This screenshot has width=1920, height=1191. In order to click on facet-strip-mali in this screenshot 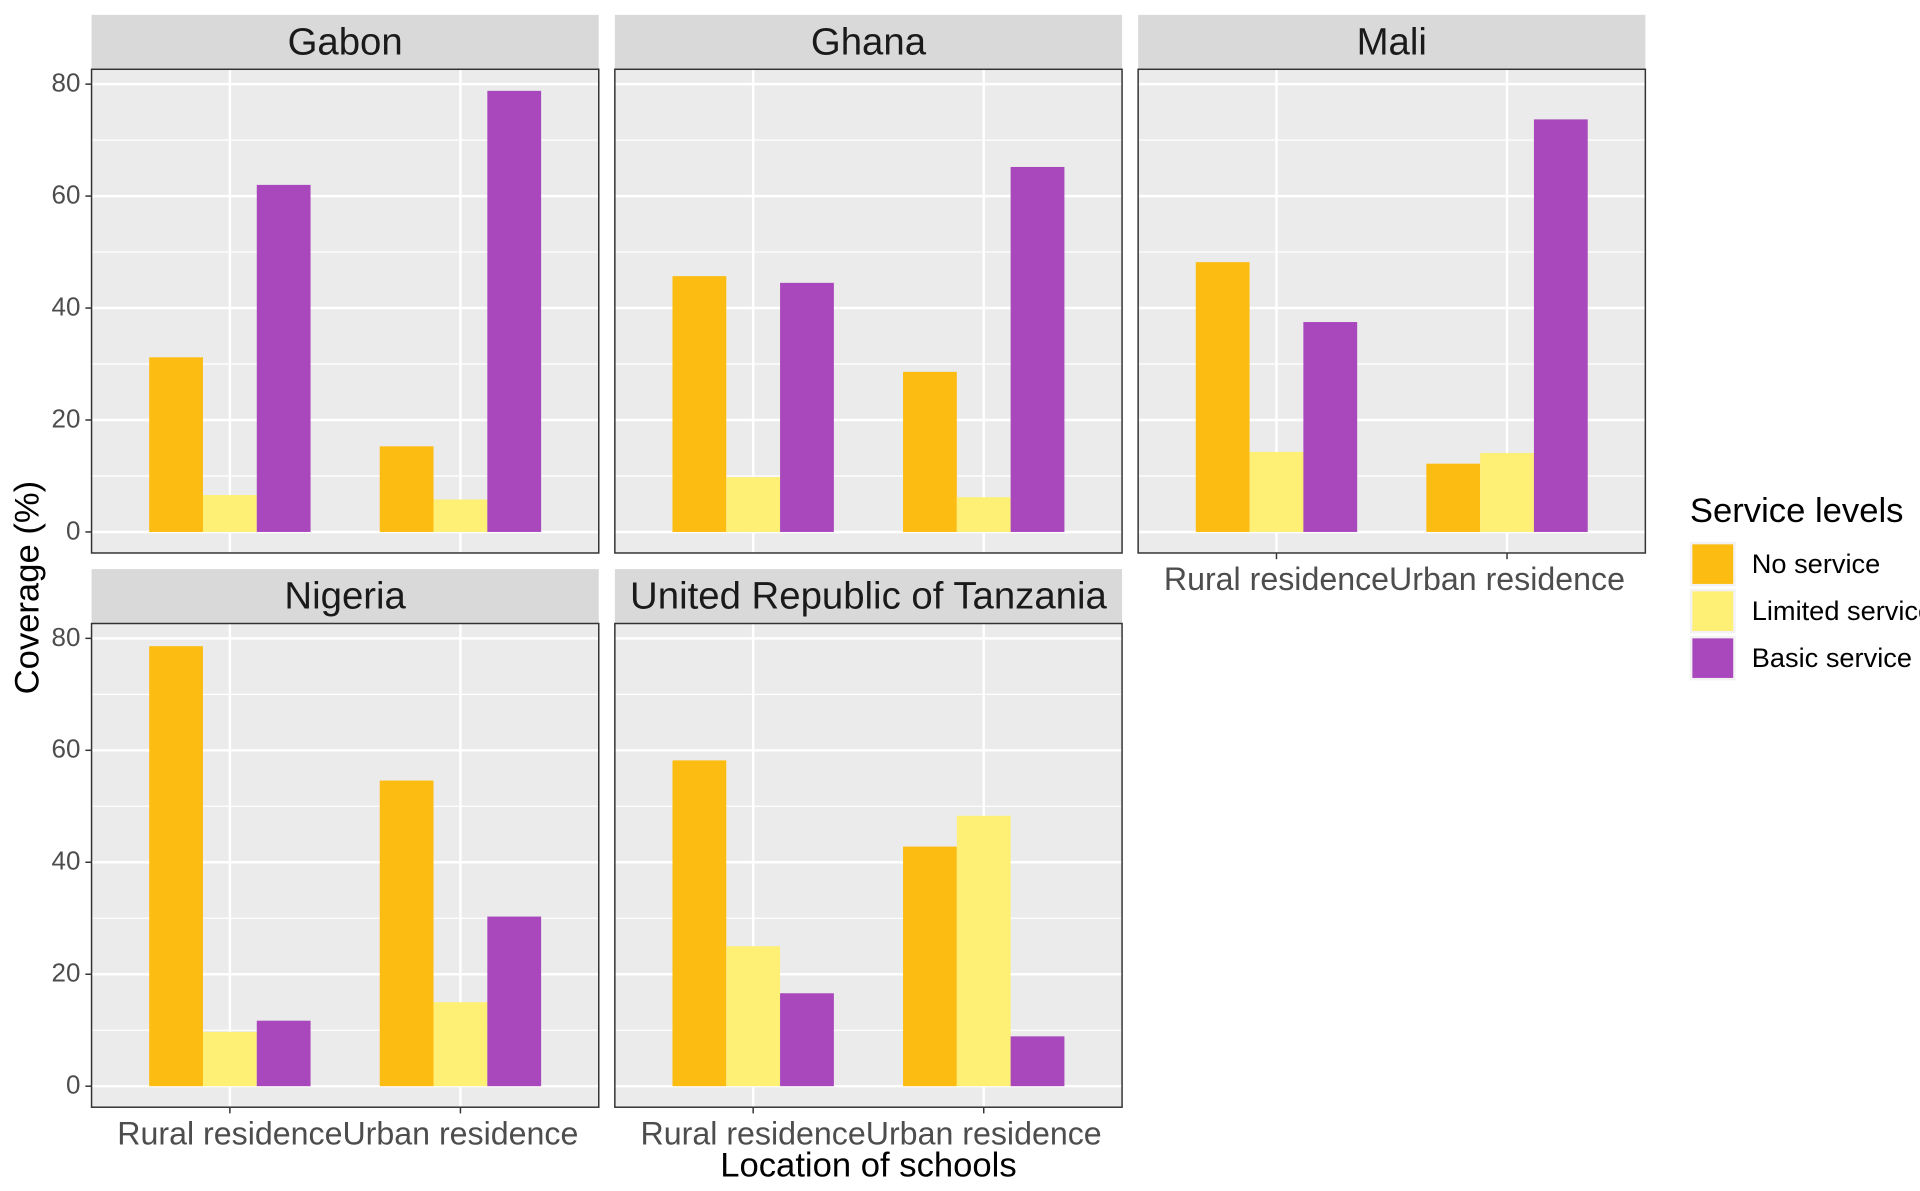, I will do `click(1392, 42)`.